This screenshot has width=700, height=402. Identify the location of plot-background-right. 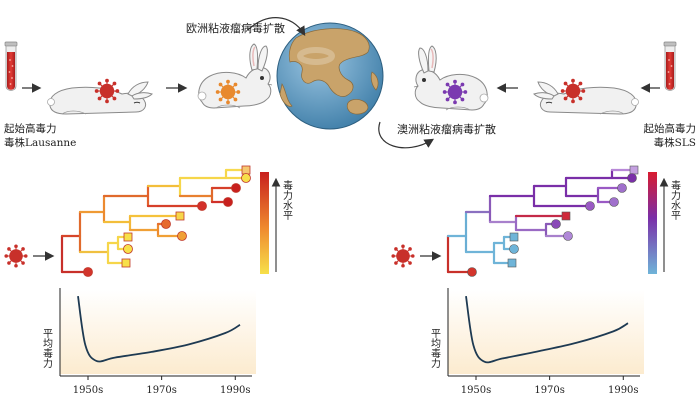
(546, 332).